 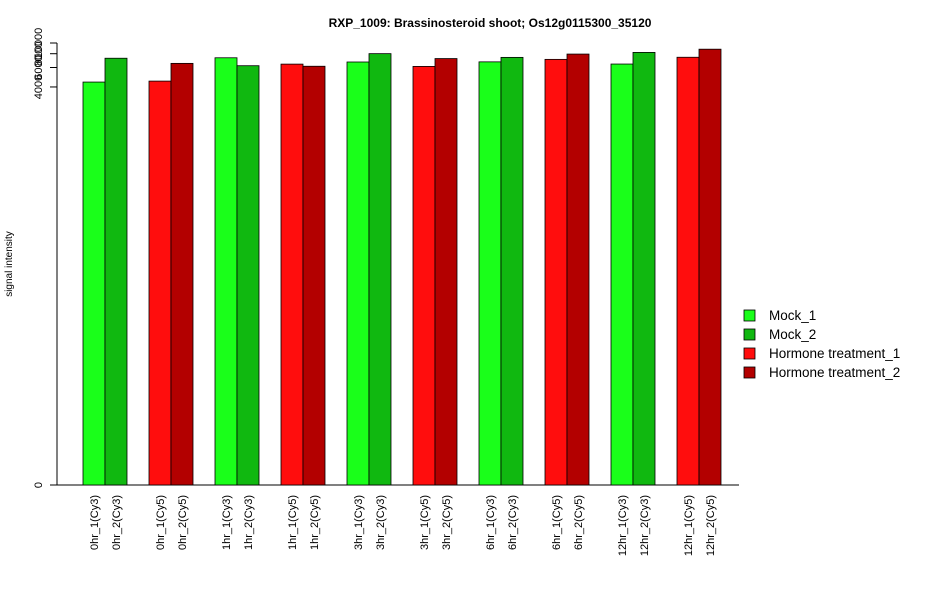 I want to click on x-tick-label: 6hr_1(Cy5), so click(x=557, y=522).